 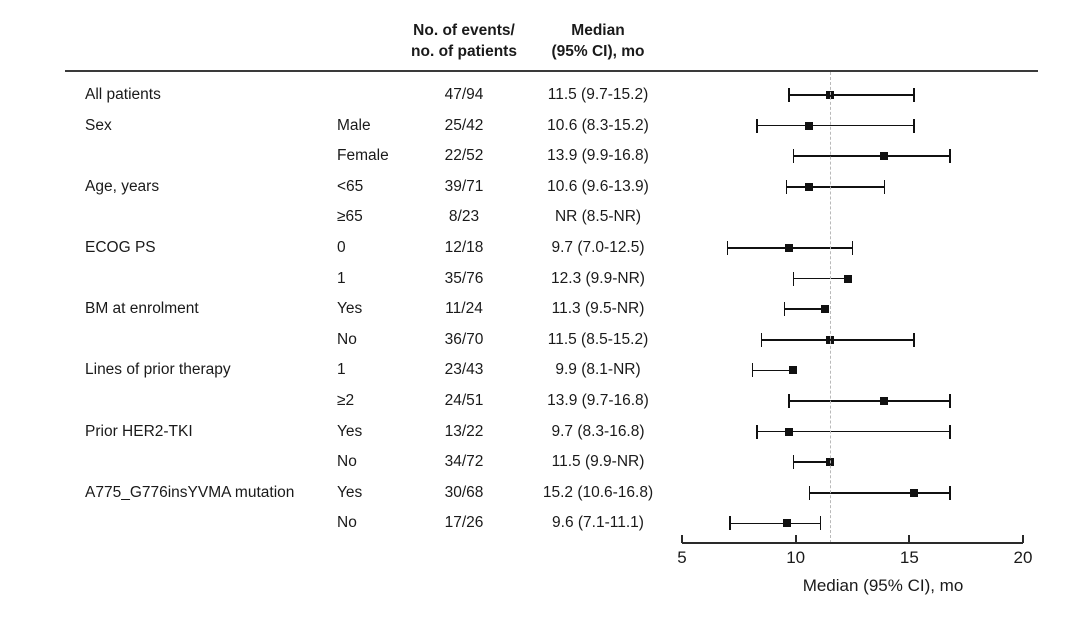 What do you see at coordinates (350, 186) in the screenshot?
I see `level-label: <65` at bounding box center [350, 186].